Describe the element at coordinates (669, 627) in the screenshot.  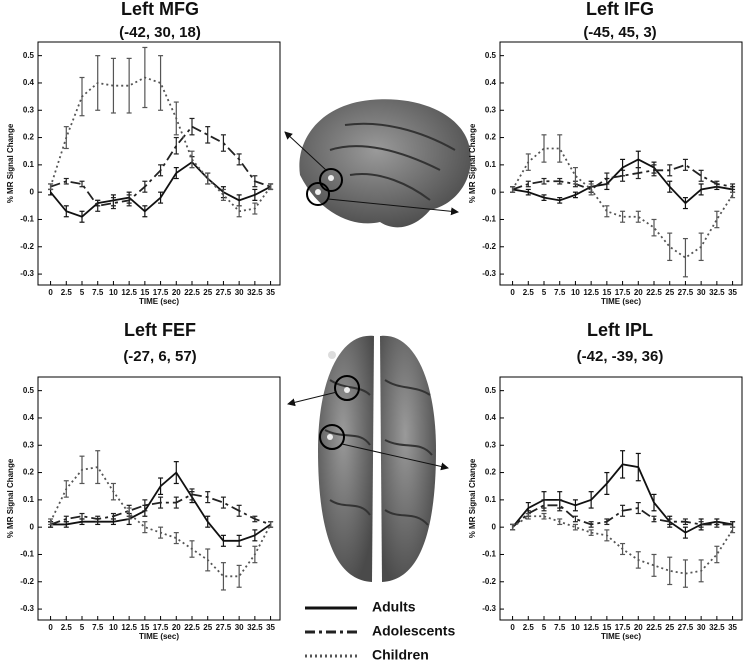
I see `x-tick-label: 25` at that location.